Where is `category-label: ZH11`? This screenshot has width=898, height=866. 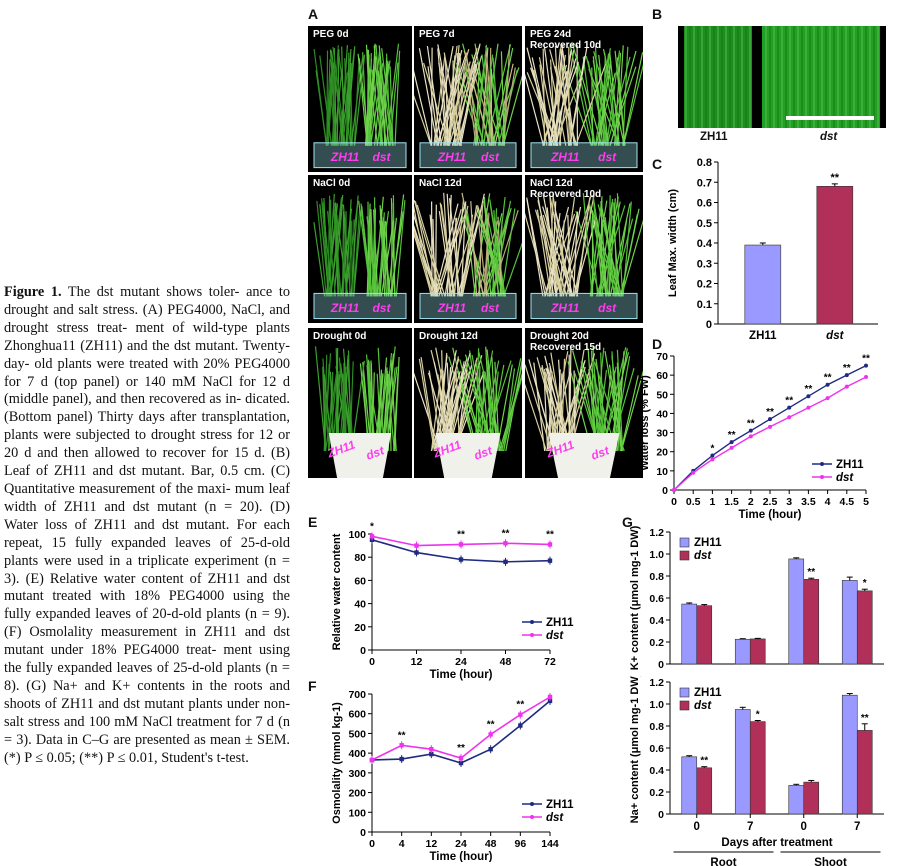
category-label: ZH11 is located at coordinates (763, 336).